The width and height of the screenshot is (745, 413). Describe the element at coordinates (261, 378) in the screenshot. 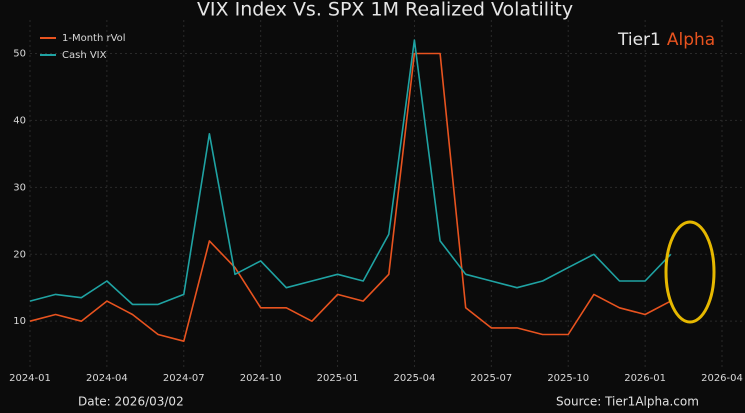

I see `x-tick-label: 2024-10` at that location.